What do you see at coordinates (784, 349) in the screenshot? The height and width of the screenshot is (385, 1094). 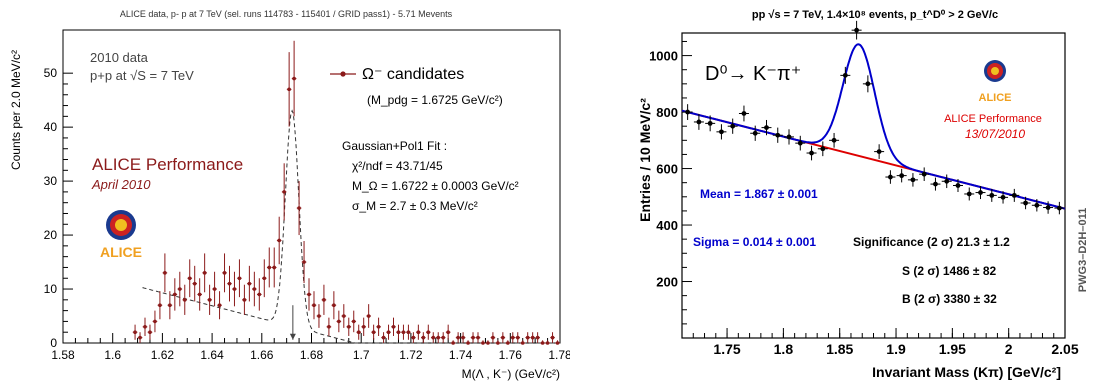 I see `right-x-tick-label: 1.8` at bounding box center [784, 349].